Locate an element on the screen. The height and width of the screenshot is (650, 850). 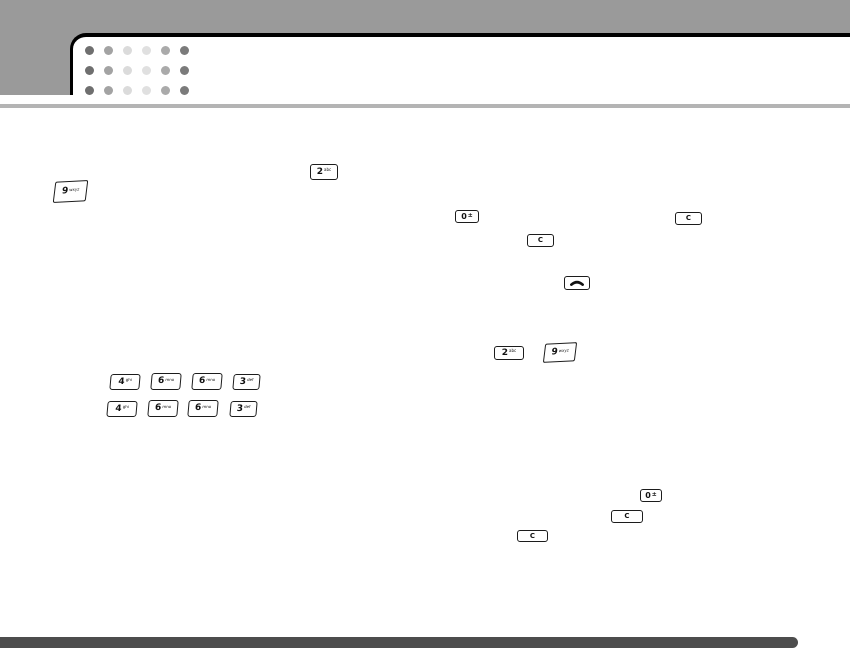
footer-bar is located at coordinates (399, 642).